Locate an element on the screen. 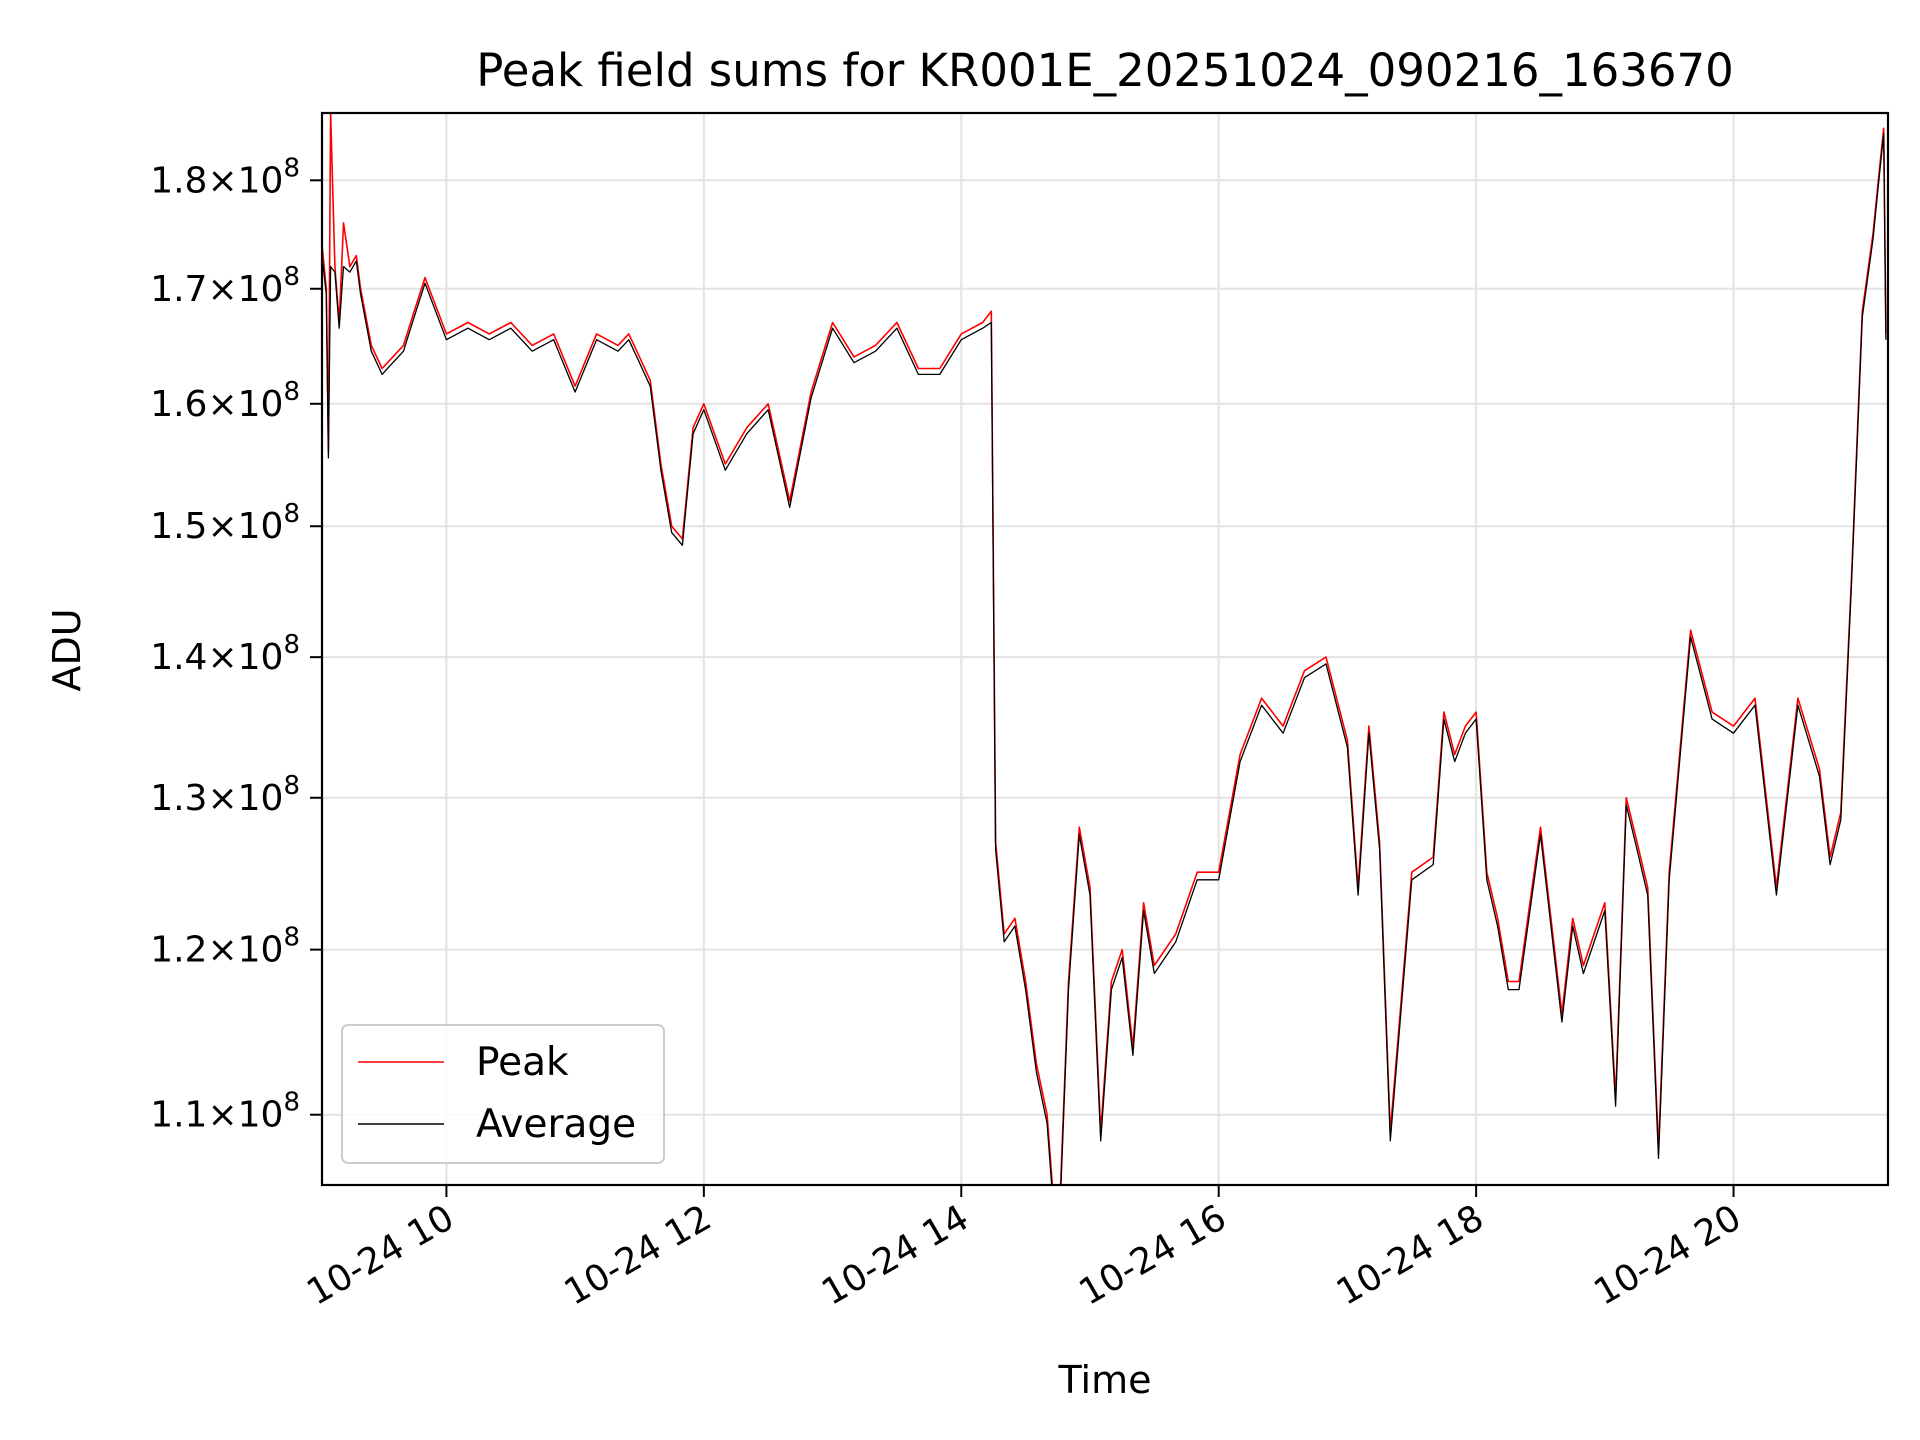 Image resolution: width=1920 pixels, height=1440 pixels. y-tick-mantissa: 1.2 is located at coordinates (178, 950).